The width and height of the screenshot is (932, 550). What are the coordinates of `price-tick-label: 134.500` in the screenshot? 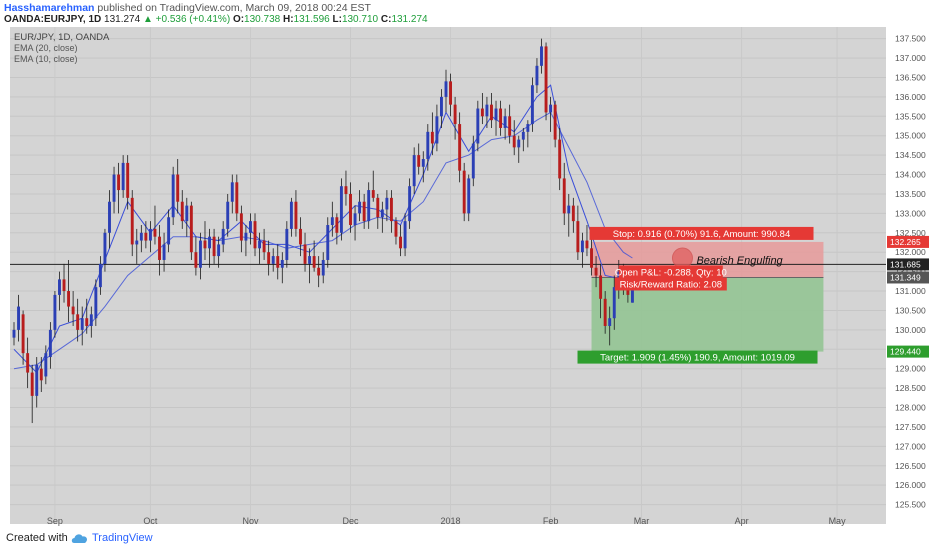 It's located at (910, 155).